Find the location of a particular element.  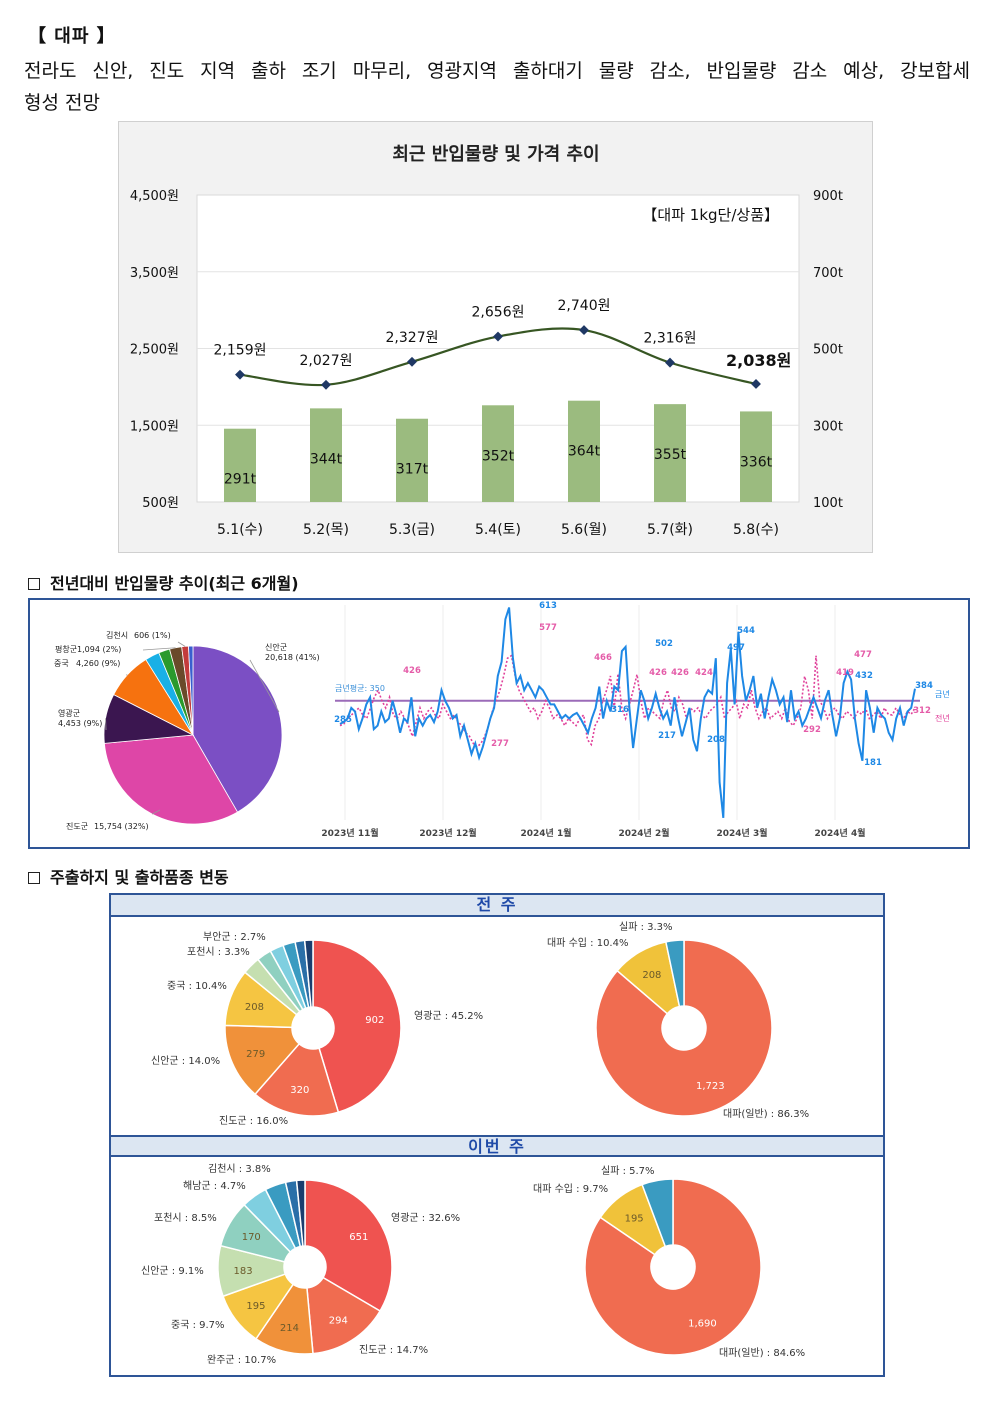

pie-label-name: 진도군 is located at coordinates (77, 826).